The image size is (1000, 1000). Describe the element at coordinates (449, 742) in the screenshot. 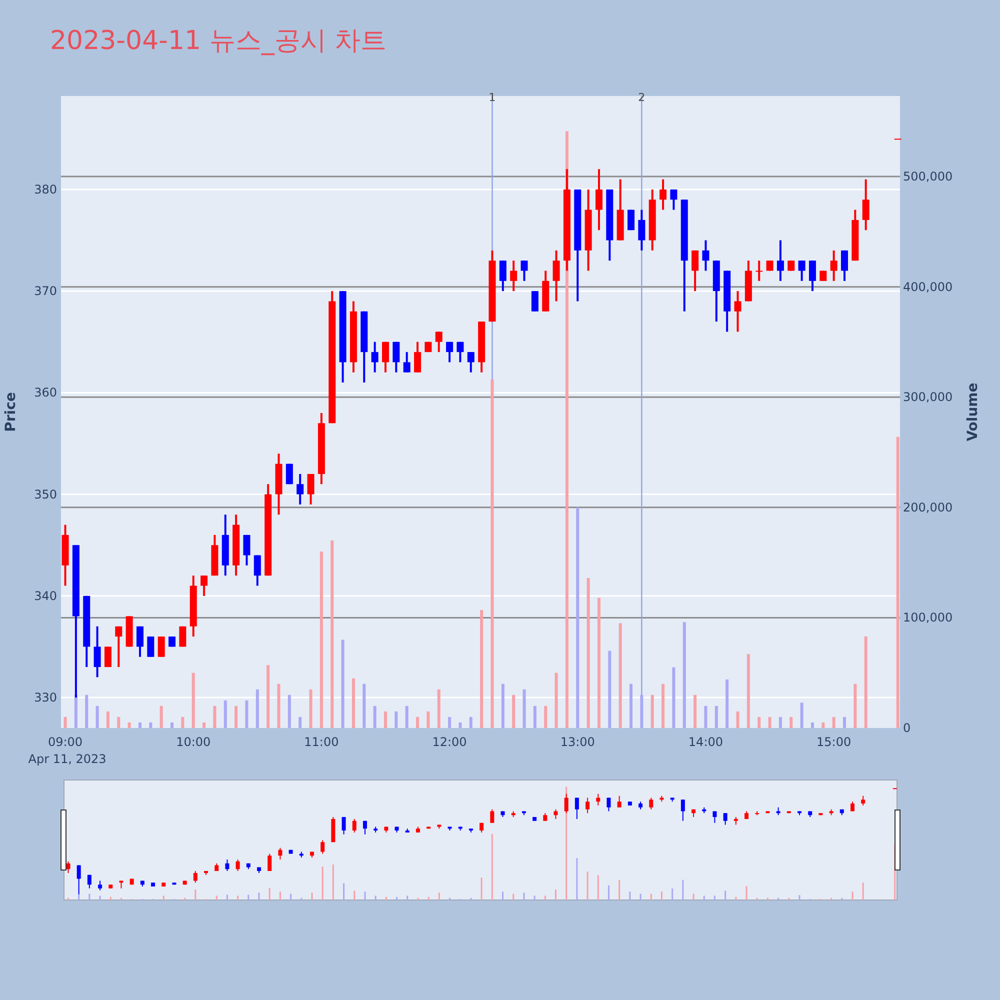

I see `x-tick-label: 12:00` at that location.